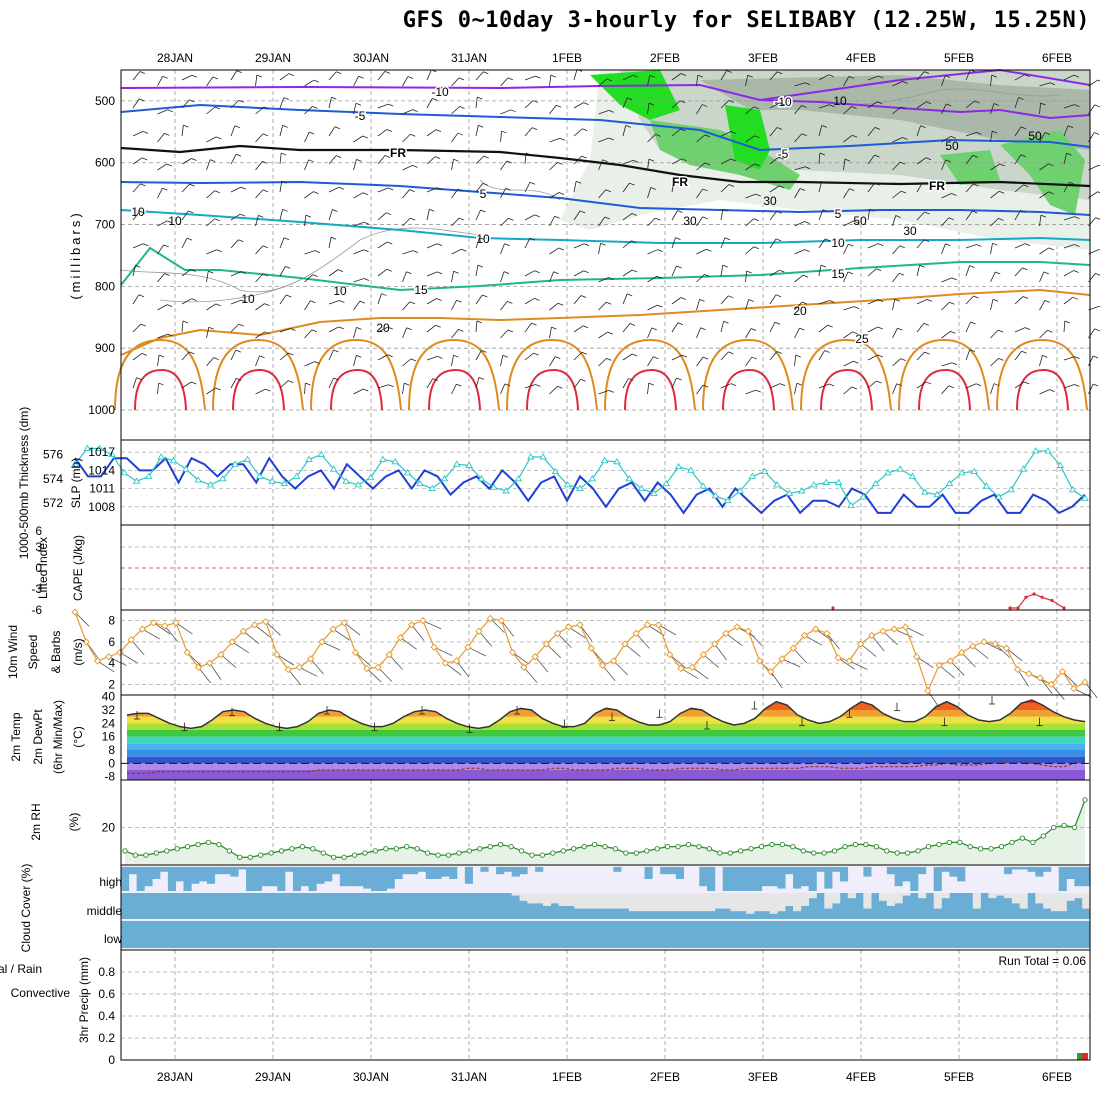 The height and width of the screenshot is (1100, 1100). What do you see at coordinates (469, 1077) in the screenshot?
I see `date-label-bottom: 31JAN` at bounding box center [469, 1077].